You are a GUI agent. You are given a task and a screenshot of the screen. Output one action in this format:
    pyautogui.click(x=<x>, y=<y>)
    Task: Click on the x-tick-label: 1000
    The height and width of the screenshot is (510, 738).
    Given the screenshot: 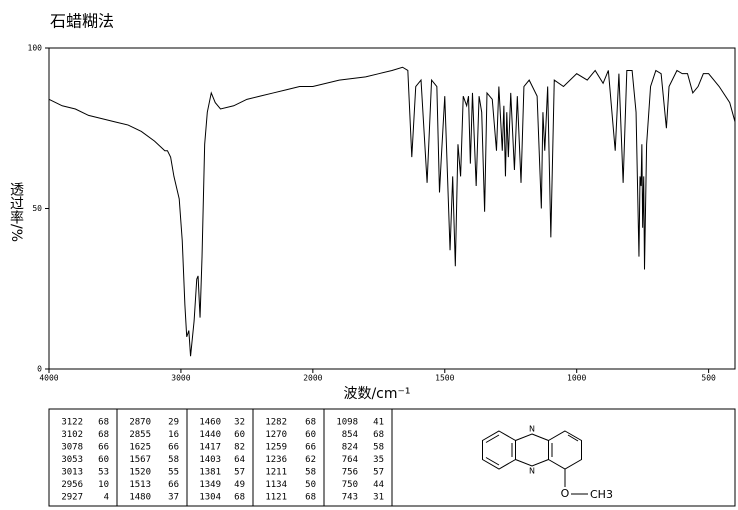 What is the action you would take?
    pyautogui.click(x=576, y=378)
    